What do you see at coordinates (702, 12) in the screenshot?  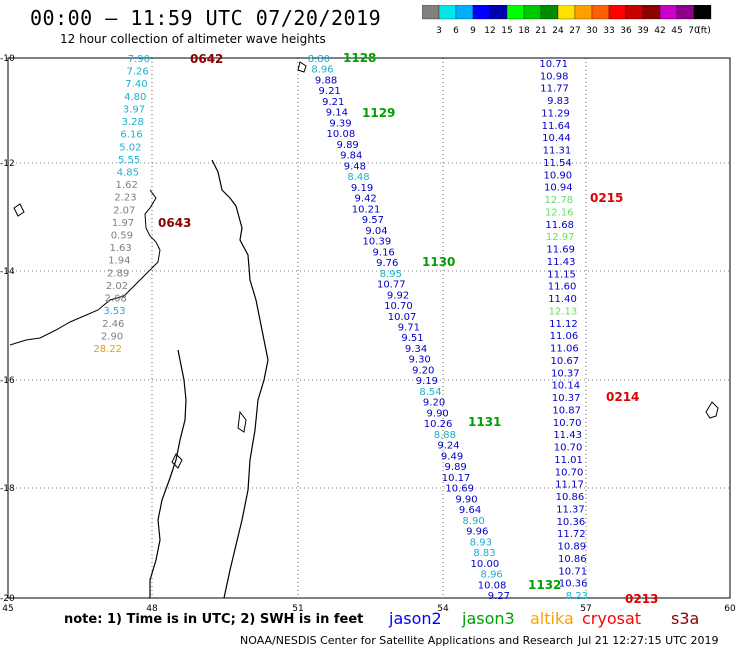 I see `legend-swatch` at bounding box center [702, 12].